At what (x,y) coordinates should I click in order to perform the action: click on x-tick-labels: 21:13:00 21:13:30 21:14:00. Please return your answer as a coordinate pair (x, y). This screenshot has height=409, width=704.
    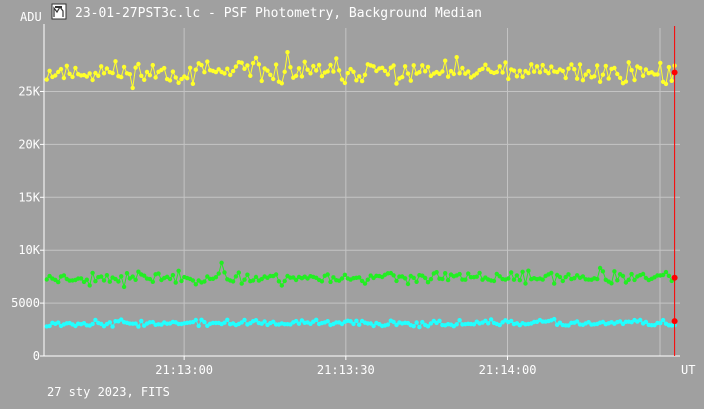
    Looking at the image, I should click on (345, 366).